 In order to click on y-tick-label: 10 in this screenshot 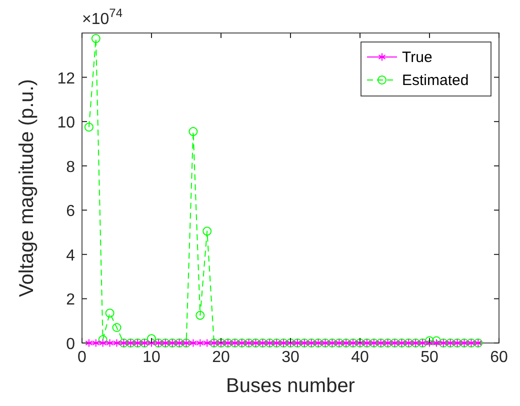, I will do `click(66, 123)`.